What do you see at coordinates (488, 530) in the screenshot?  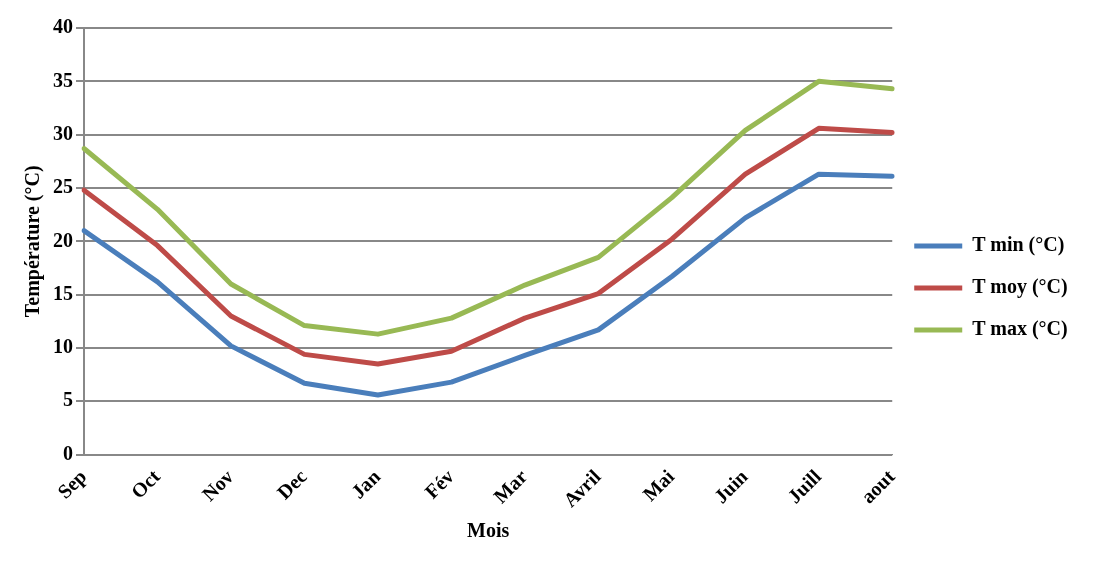 I see `x-axis-title: Mois` at bounding box center [488, 530].